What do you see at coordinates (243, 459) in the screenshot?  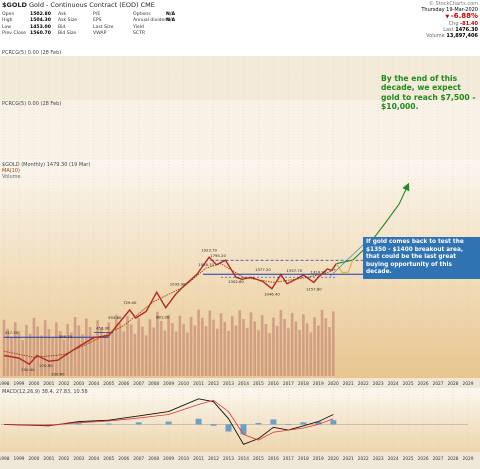 I see `x-tick-label: 2014` at bounding box center [243, 459].